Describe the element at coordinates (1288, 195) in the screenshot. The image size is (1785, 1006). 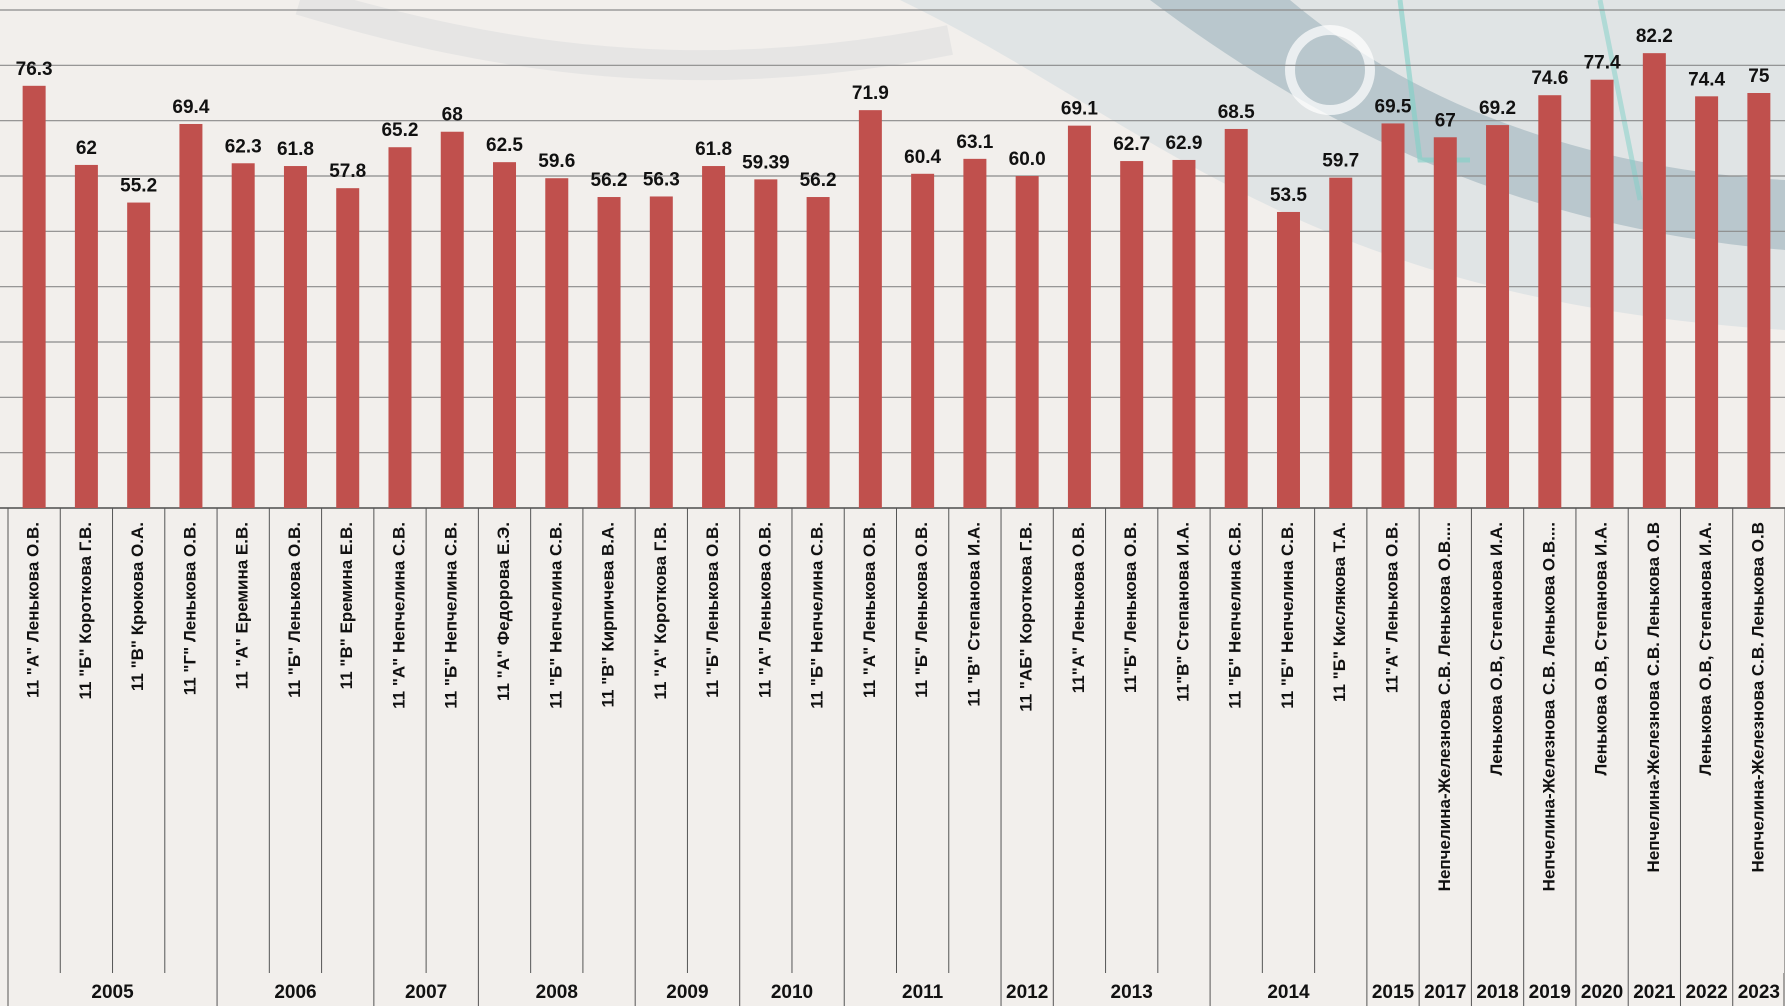
I see `data-label: 53.5` at that location.